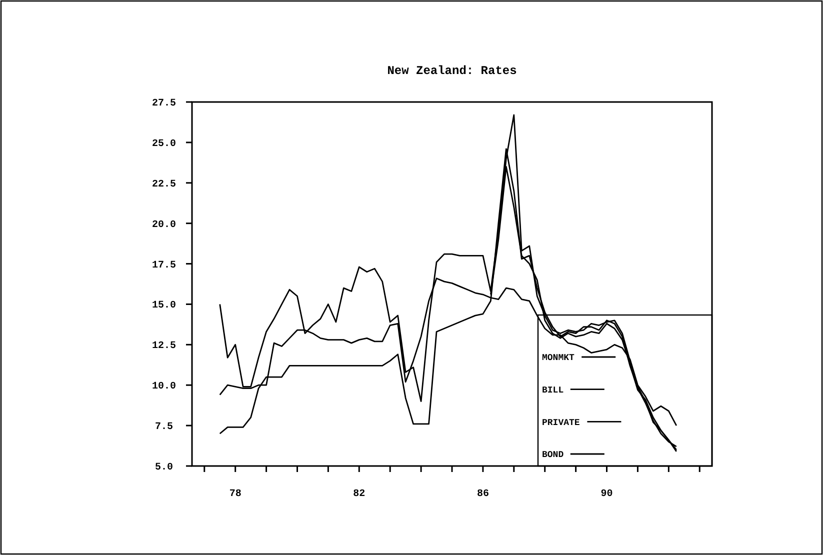 The width and height of the screenshot is (823, 555). I want to click on x-tick-label: 90, so click(606, 494).